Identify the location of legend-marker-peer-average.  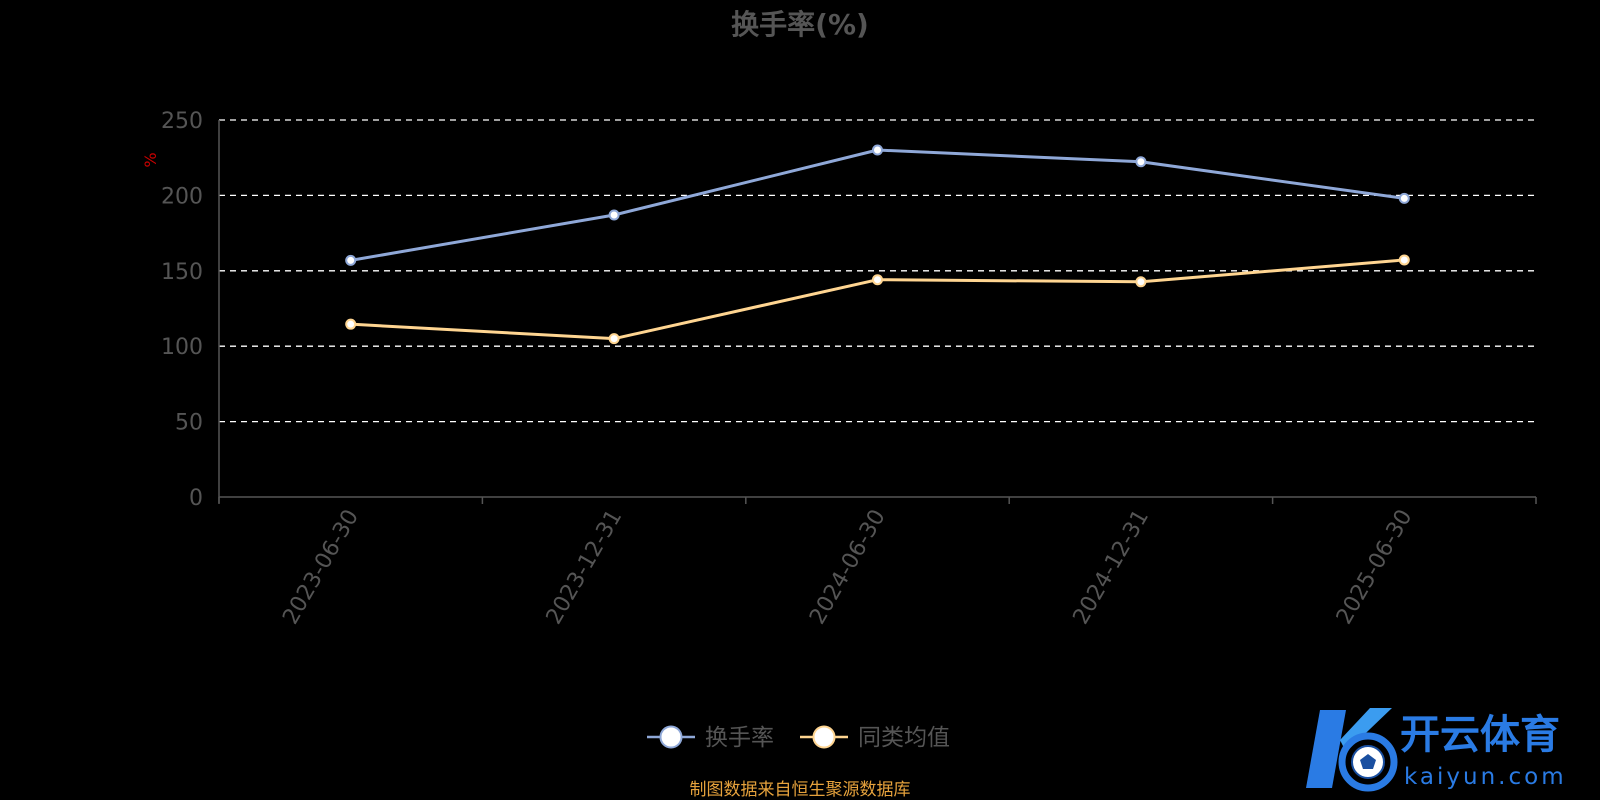
(824, 737).